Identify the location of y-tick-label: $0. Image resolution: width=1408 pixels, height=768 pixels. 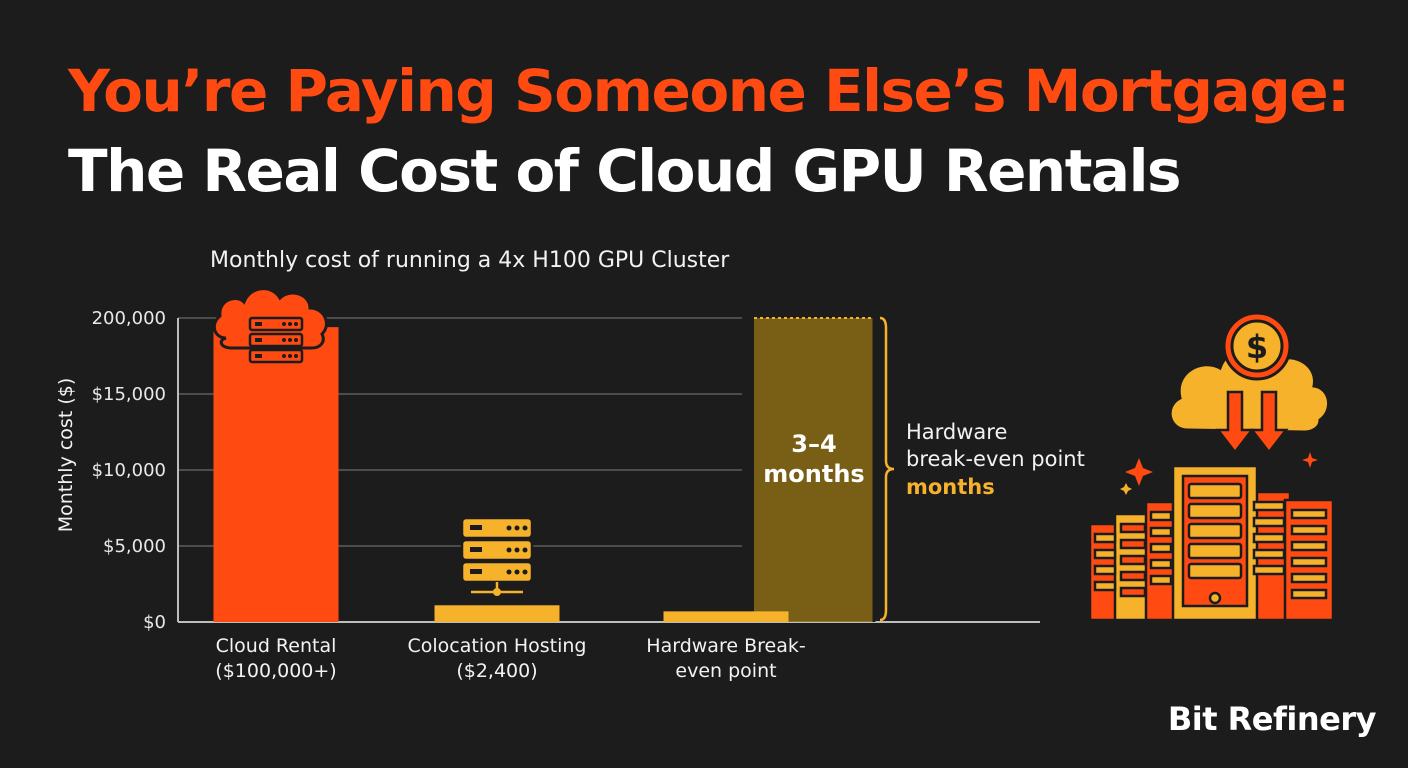
(154, 622).